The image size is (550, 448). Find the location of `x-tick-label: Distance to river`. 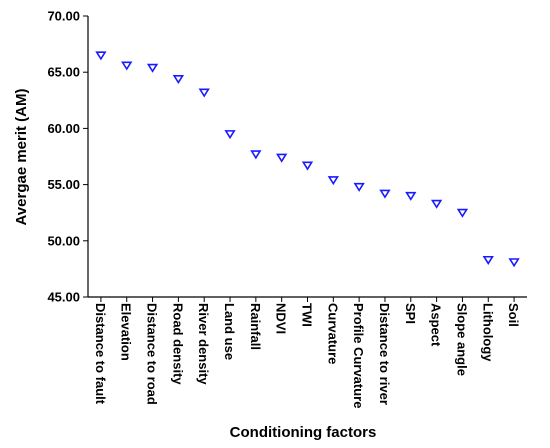

x-tick-label: Distance to river is located at coordinates (384, 354).